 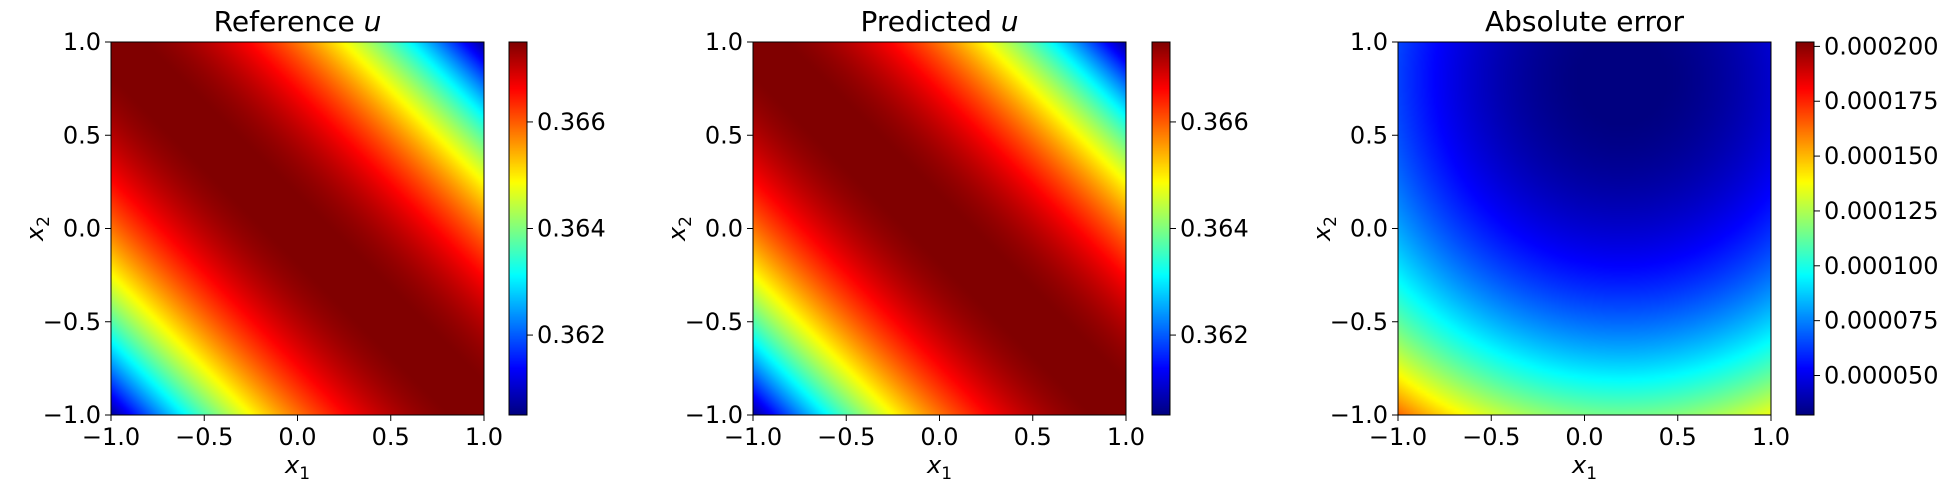 I want to click on colorbar-tick-label: 0.000150, so click(x=1881, y=156).